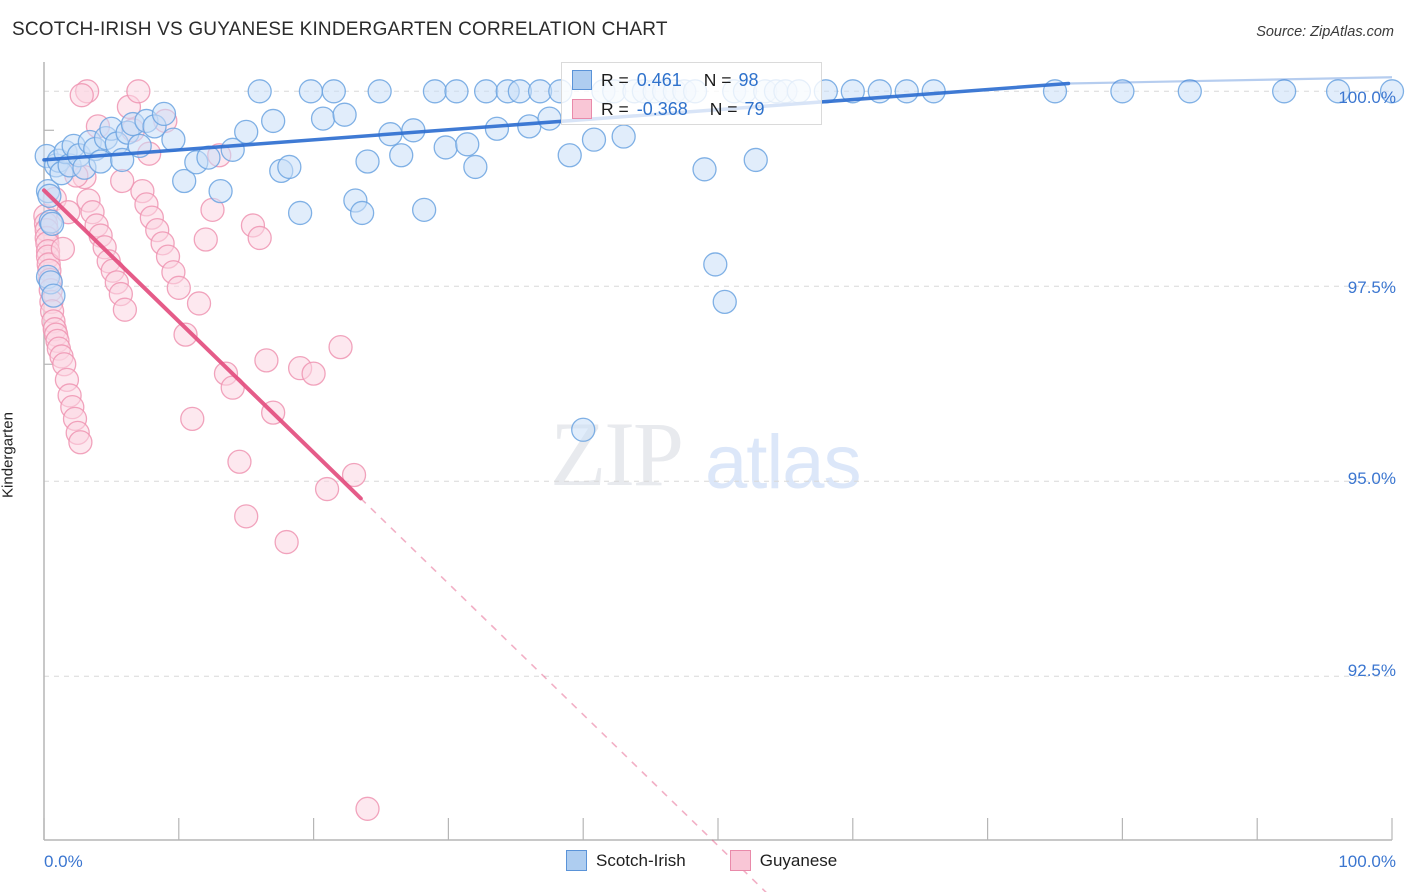 The height and width of the screenshot is (892, 1406). Describe the element at coordinates (701, 860) in the screenshot. I see `chart-legend: Scotch-Irish Guyanese` at that location.